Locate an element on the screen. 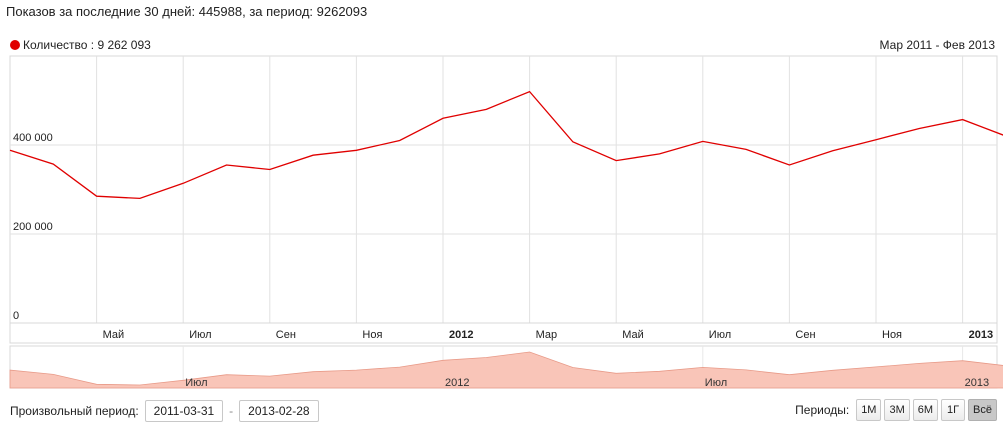 The height and width of the screenshot is (422, 1003). period-button-all: Всё is located at coordinates (982, 410).